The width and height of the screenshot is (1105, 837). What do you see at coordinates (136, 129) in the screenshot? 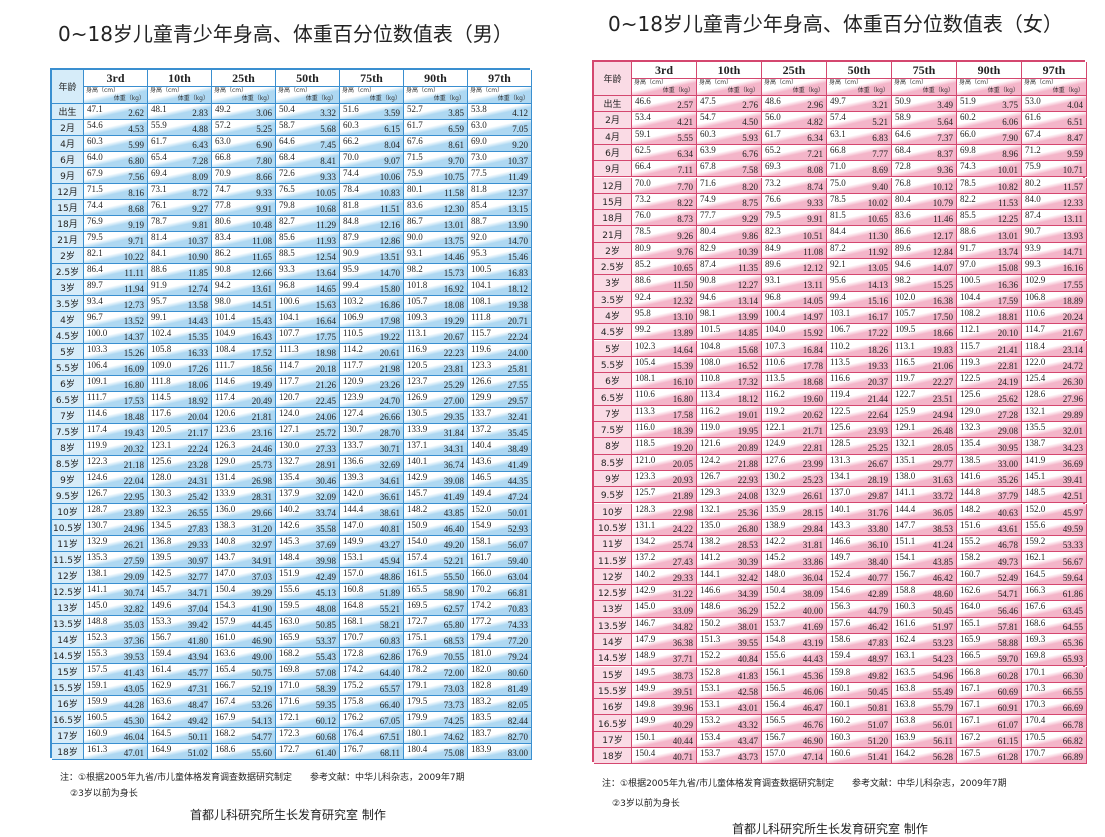
I see `weight-value: 4.53` at bounding box center [136, 129].